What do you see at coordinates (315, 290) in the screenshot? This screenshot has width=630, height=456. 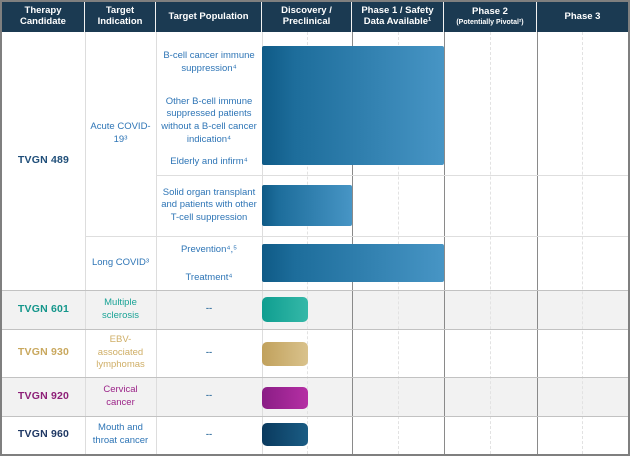 I see `separator-tvgn489-tvgn601` at bounding box center [315, 290].